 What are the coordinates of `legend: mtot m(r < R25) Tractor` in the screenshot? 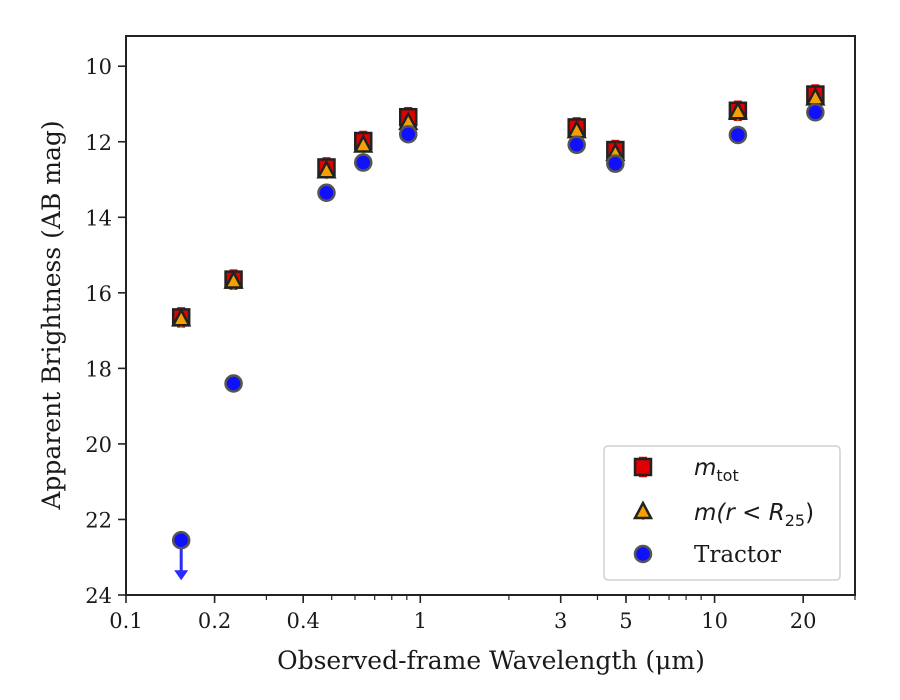 It's located at (722, 513).